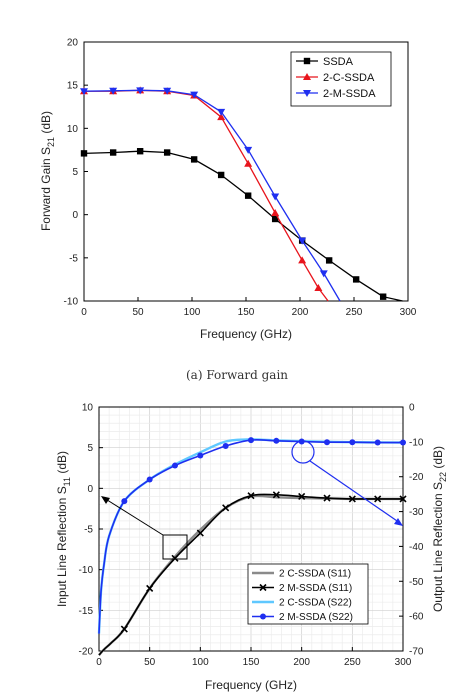  What do you see at coordinates (105, 500) in the screenshot?
I see `s11-arrowhead` at bounding box center [105, 500].